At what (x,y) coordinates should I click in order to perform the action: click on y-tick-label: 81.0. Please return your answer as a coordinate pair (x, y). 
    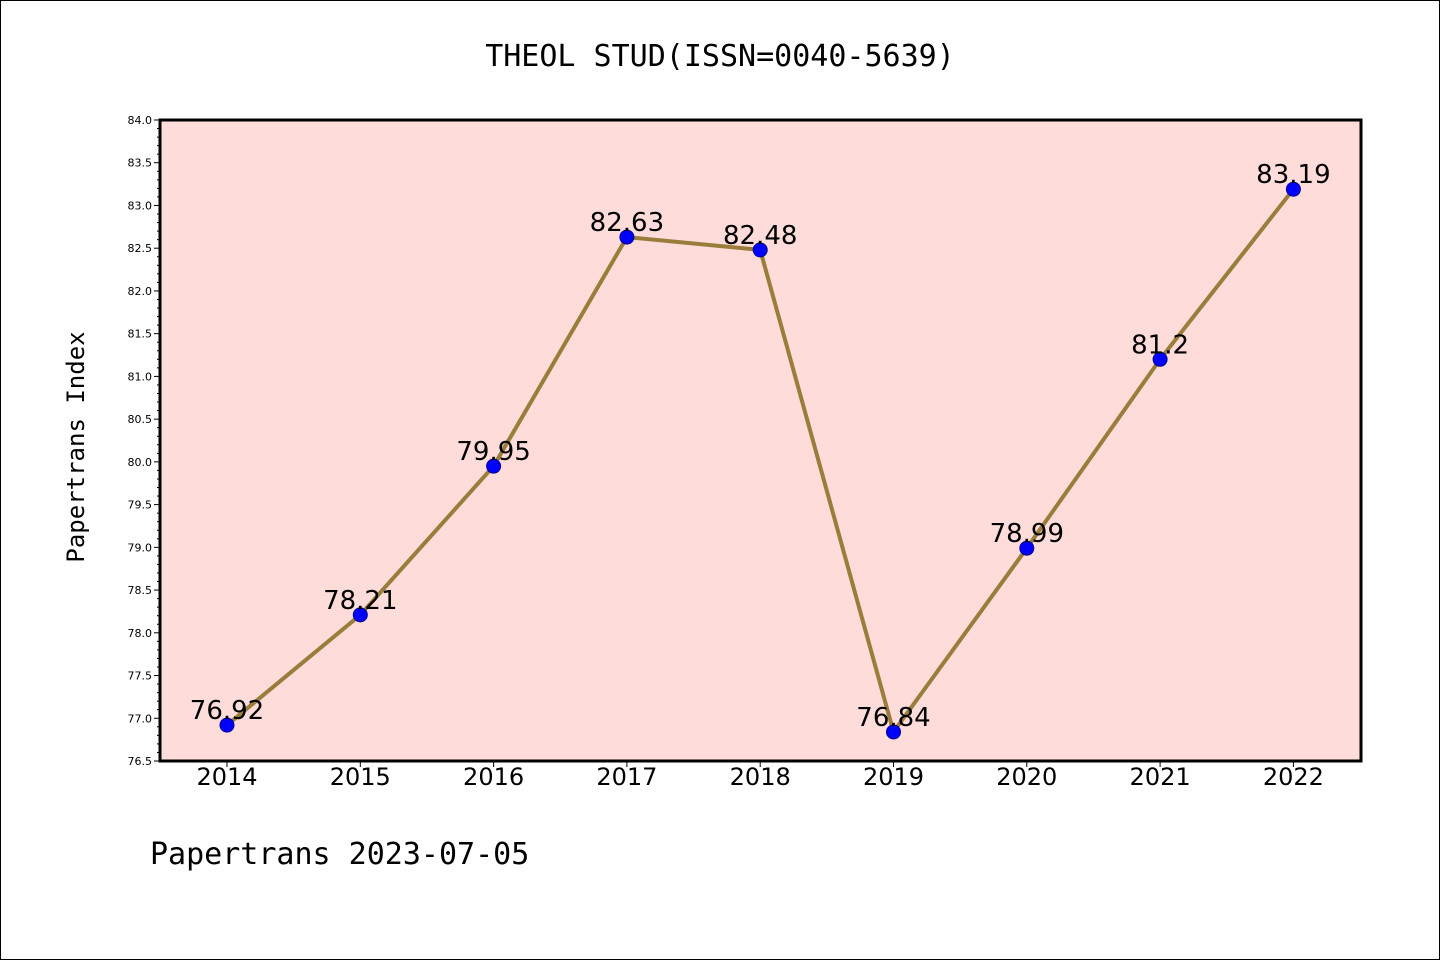
    Looking at the image, I should click on (140, 376).